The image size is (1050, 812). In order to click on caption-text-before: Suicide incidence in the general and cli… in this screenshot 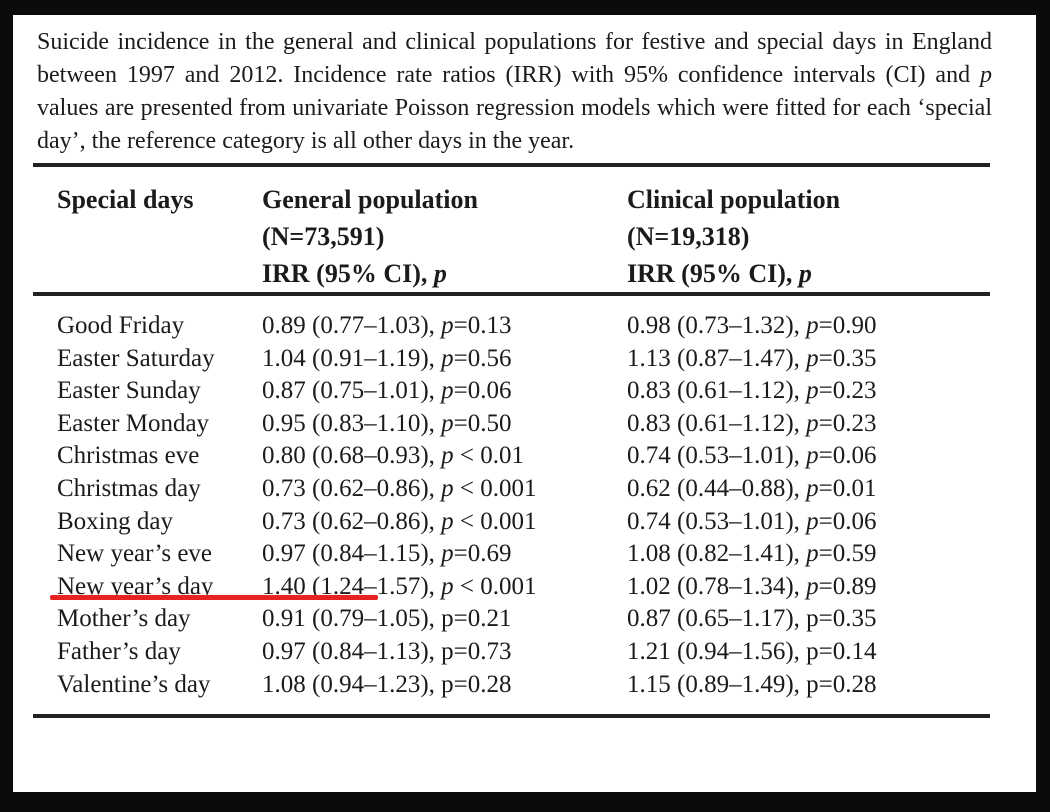, I will do `click(514, 58)`.